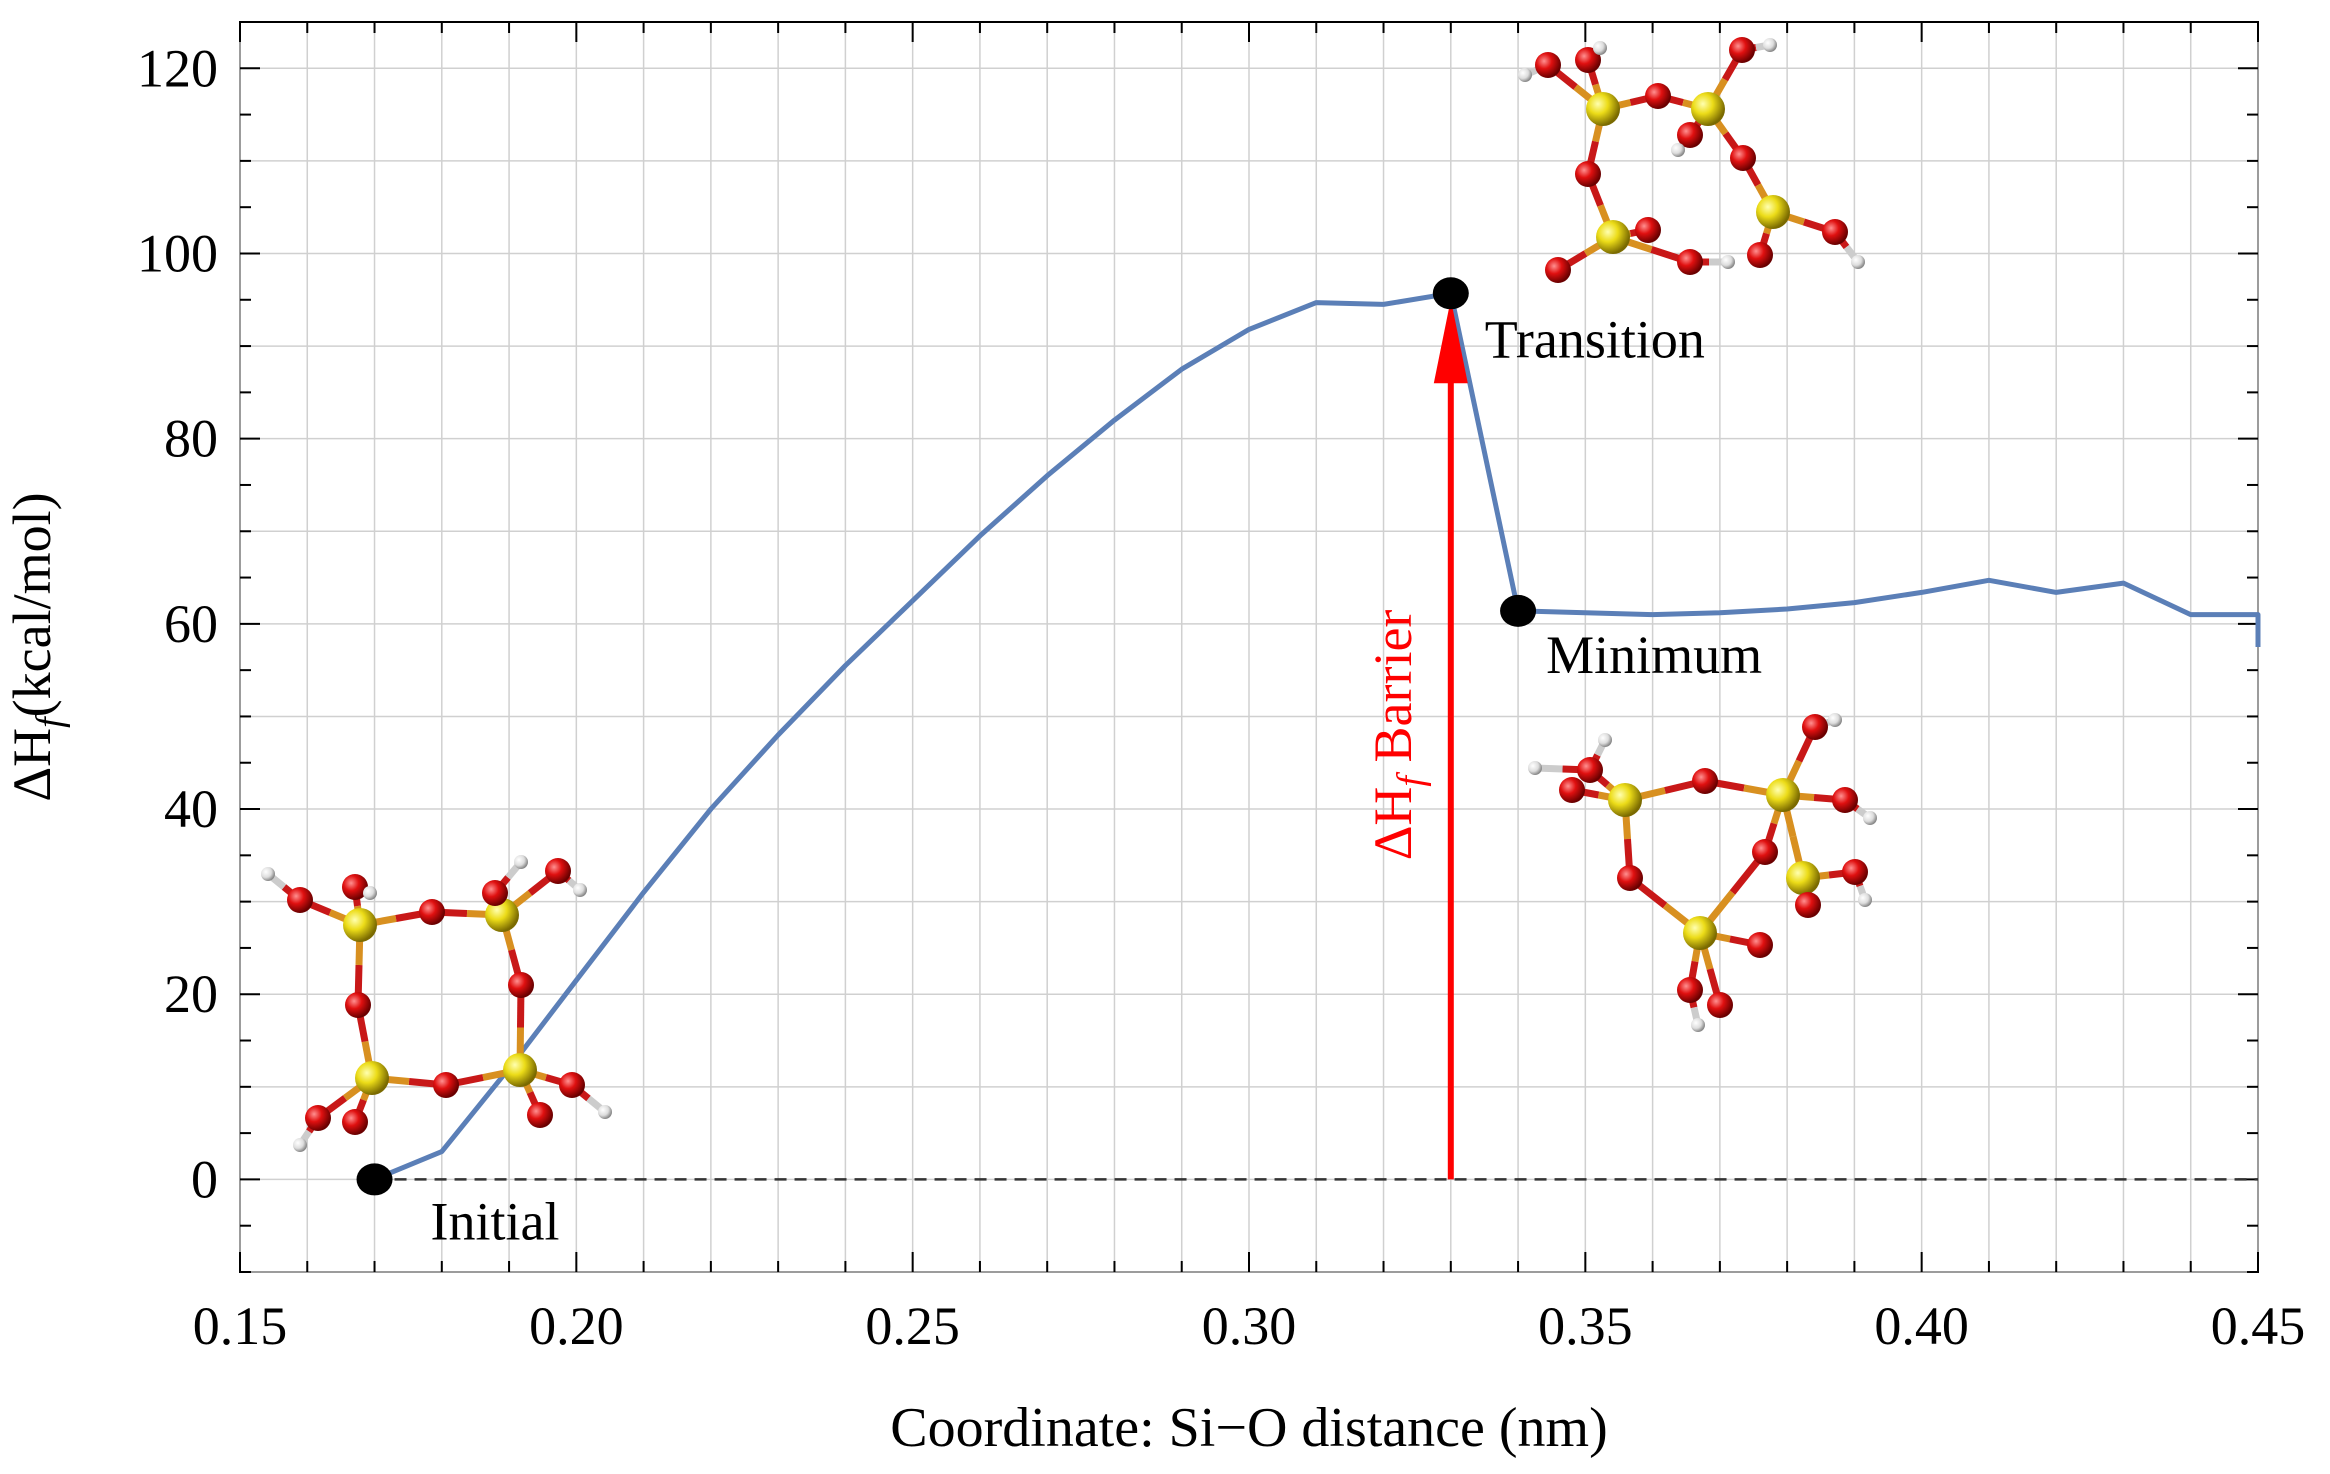 This screenshot has width=2330, height=1474. Describe the element at coordinates (191, 439) in the screenshot. I see `y-tick-label: 80` at that location.